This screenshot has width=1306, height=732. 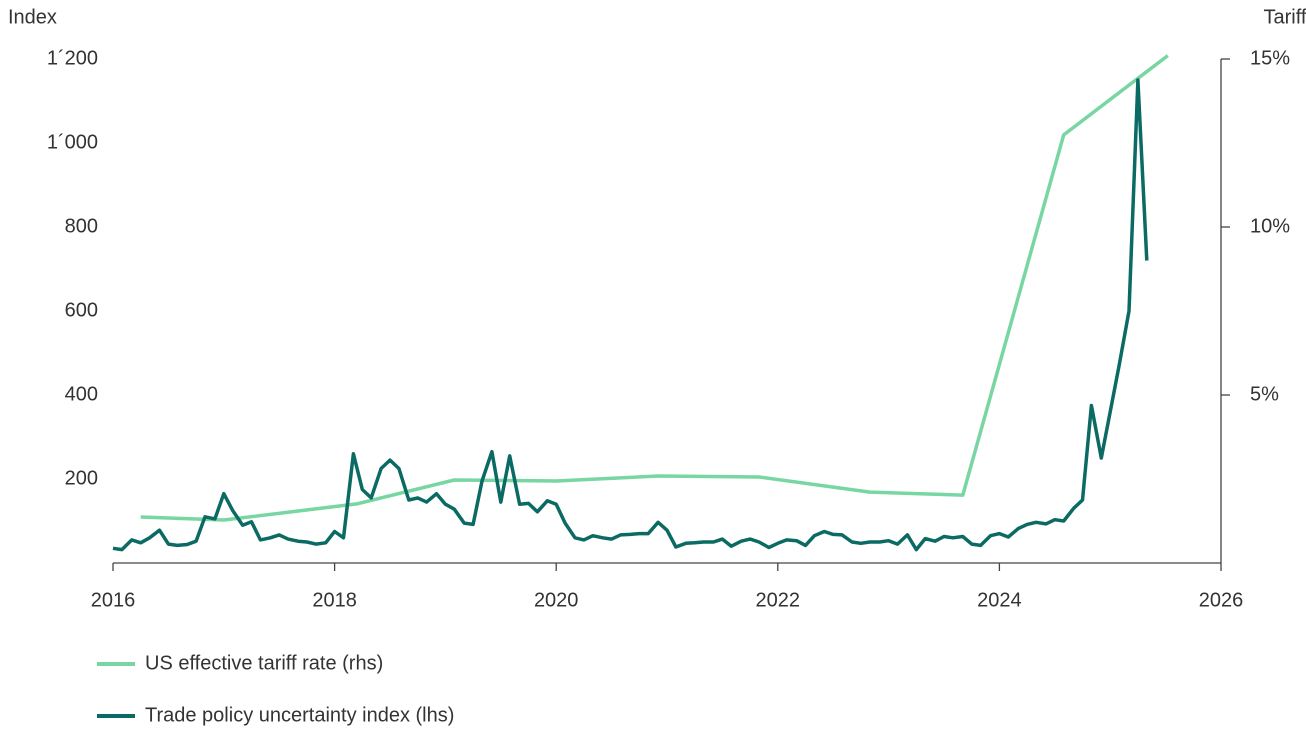 What do you see at coordinates (1221, 600) in the screenshot?
I see `x-tick-label: 2026` at bounding box center [1221, 600].